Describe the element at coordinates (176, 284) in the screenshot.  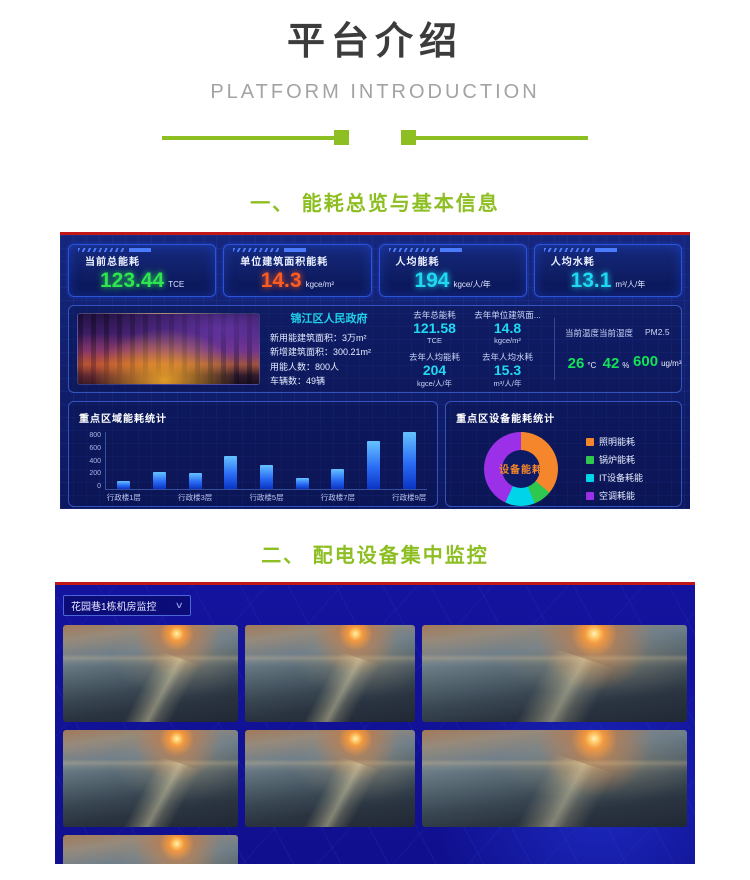
I see `stat-unit: TCE` at that location.